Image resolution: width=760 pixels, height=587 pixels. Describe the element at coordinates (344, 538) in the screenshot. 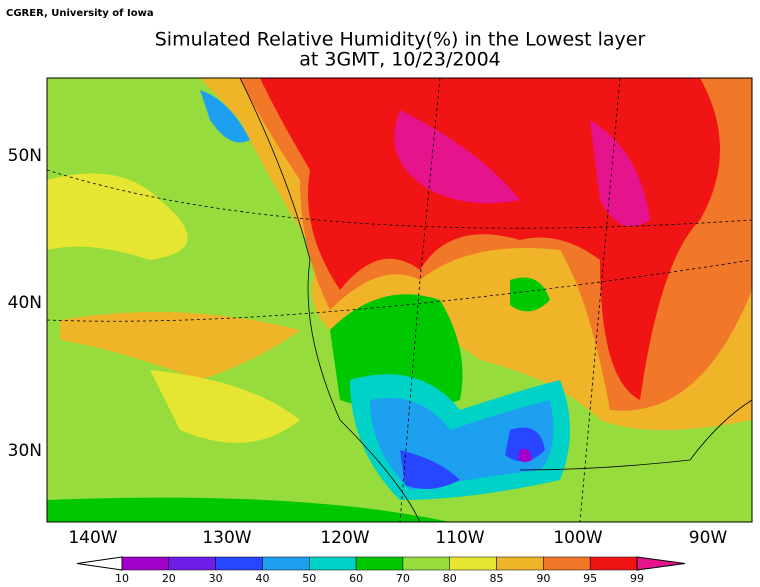

I see `lon-label: 120W` at that location.